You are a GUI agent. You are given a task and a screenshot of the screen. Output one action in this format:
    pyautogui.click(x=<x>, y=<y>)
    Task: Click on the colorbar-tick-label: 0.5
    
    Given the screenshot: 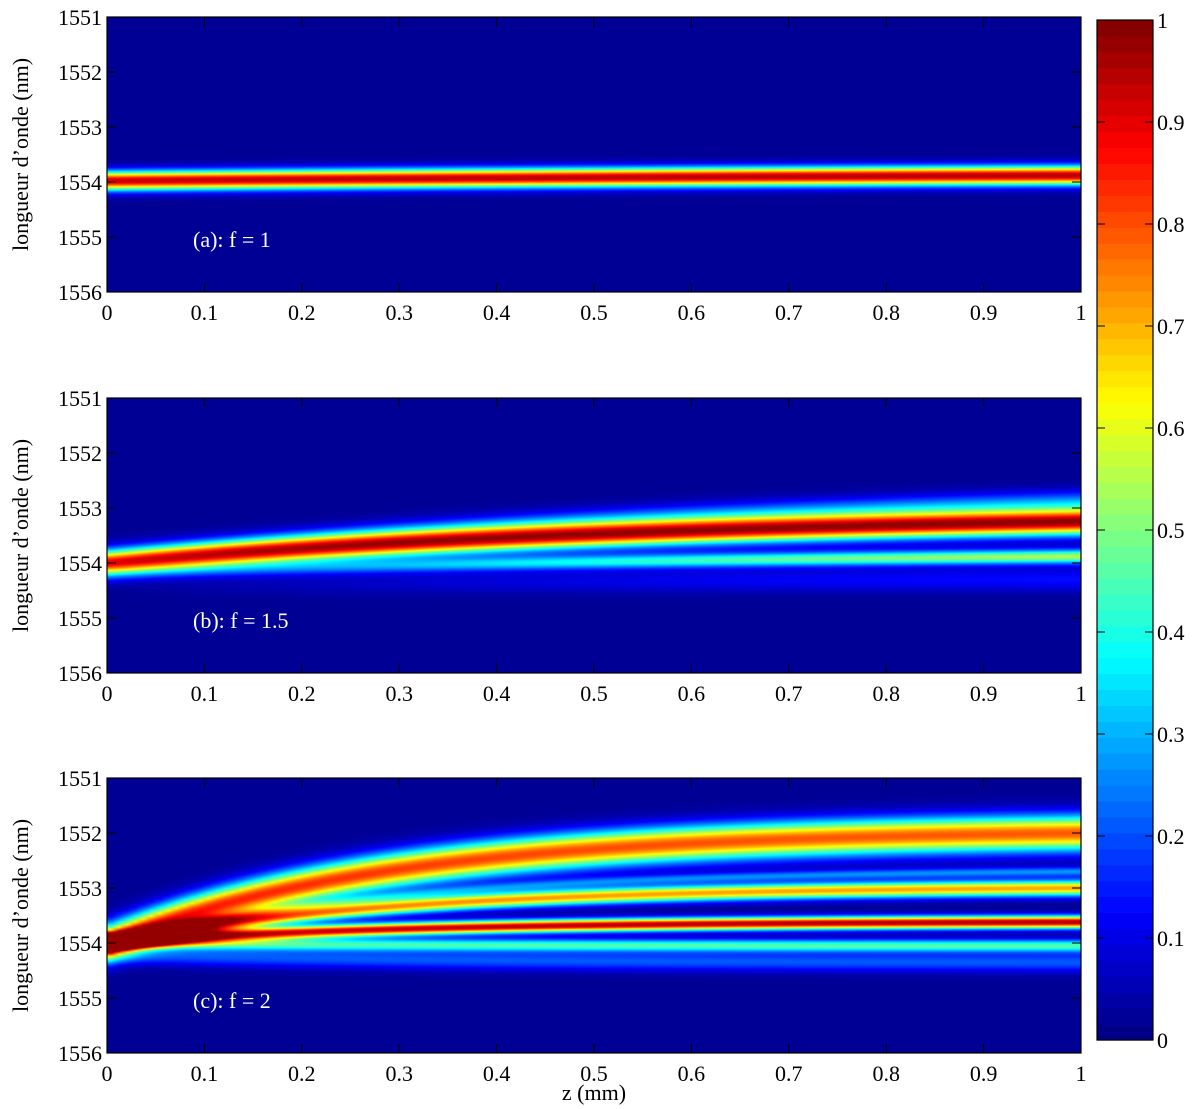 What is the action you would take?
    pyautogui.click(x=1171, y=530)
    